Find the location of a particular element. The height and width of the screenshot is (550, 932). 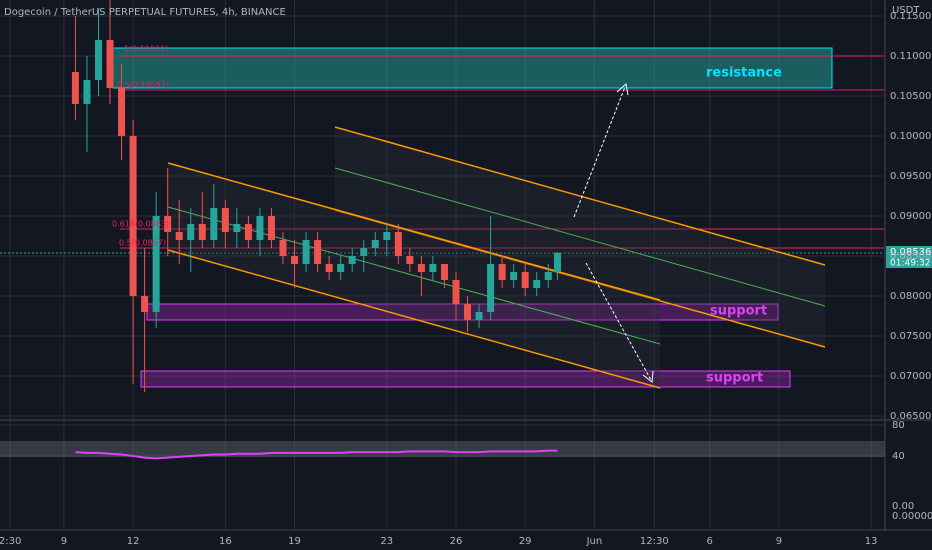

y-tick-label: 0.06500 is located at coordinates (910, 416).